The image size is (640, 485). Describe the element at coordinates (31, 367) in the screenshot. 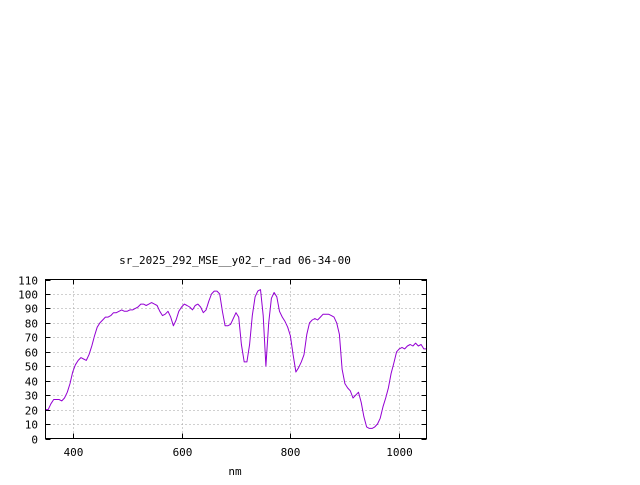

I see `y-tick-label: 50` at that location.